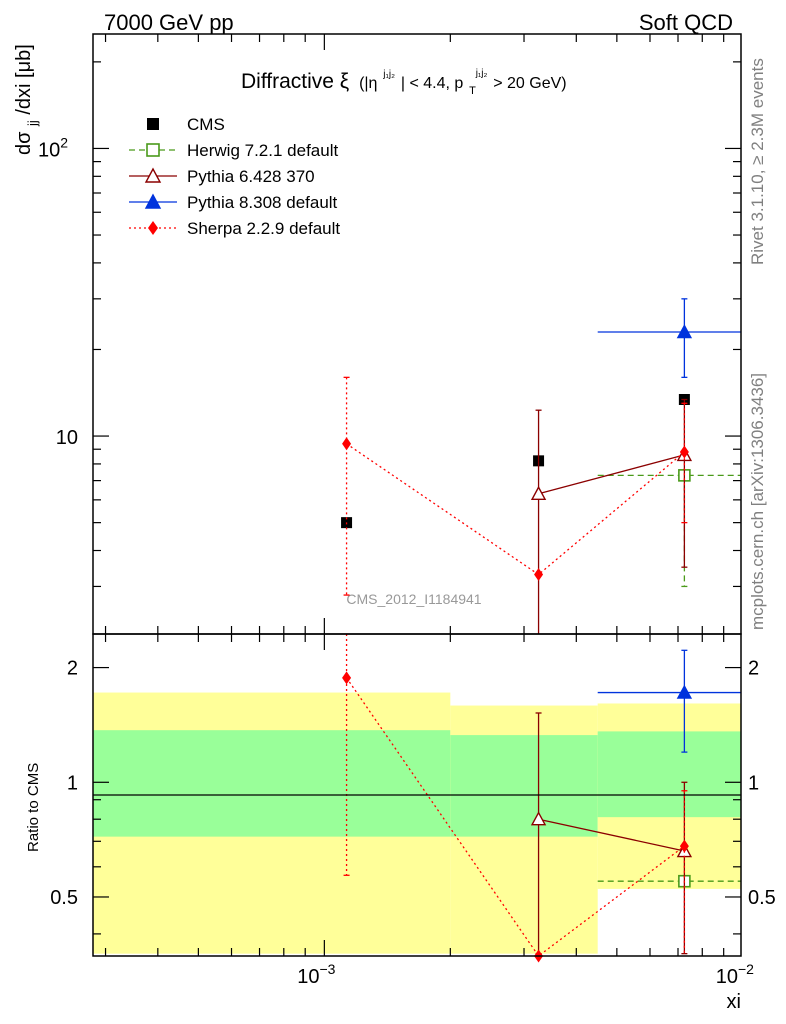  I want to click on ratio-tick-label-right-1: 1, so click(753, 783).